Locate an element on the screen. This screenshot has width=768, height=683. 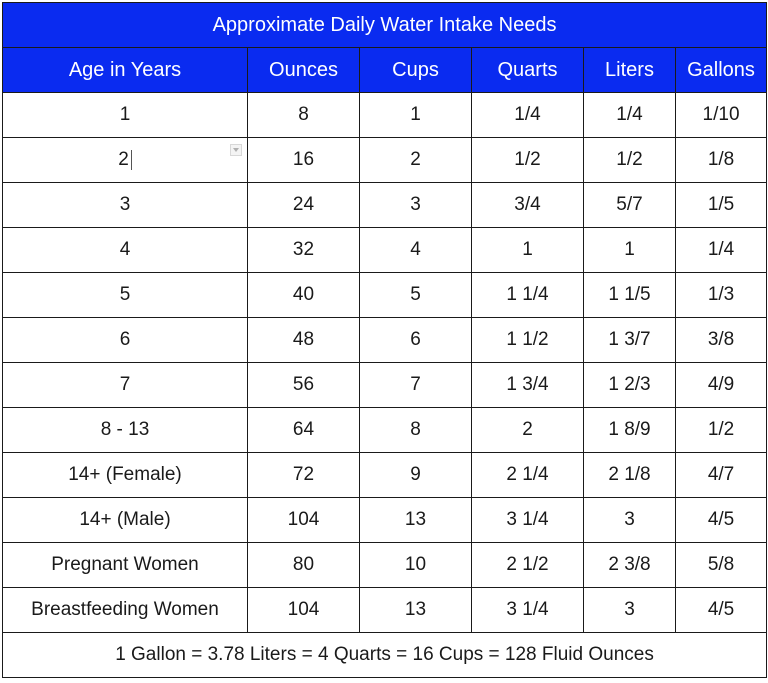
table-row: 14+ (Female) 72 9 2 1/4 2 1/8 4/7 is located at coordinates (385, 475).